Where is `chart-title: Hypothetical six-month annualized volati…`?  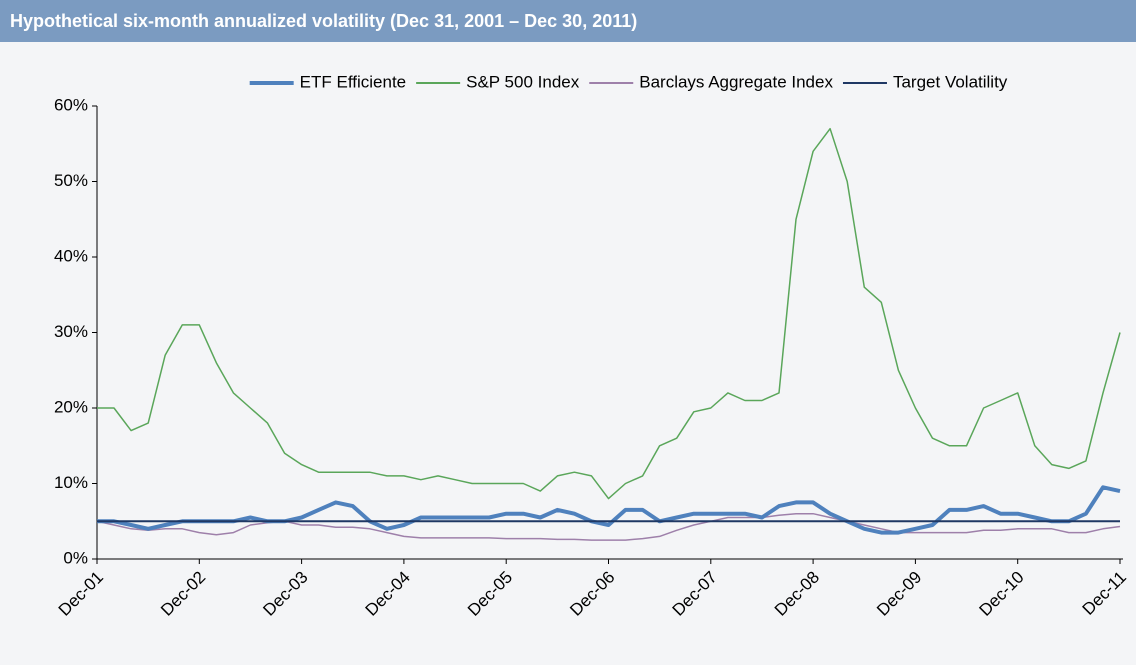
chart-title: Hypothetical six-month annualized volati… is located at coordinates (323, 21).